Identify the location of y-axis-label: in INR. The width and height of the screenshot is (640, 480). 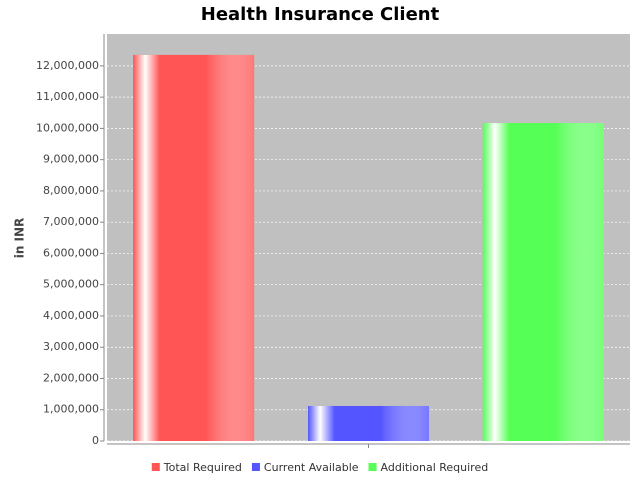
(20, 238).